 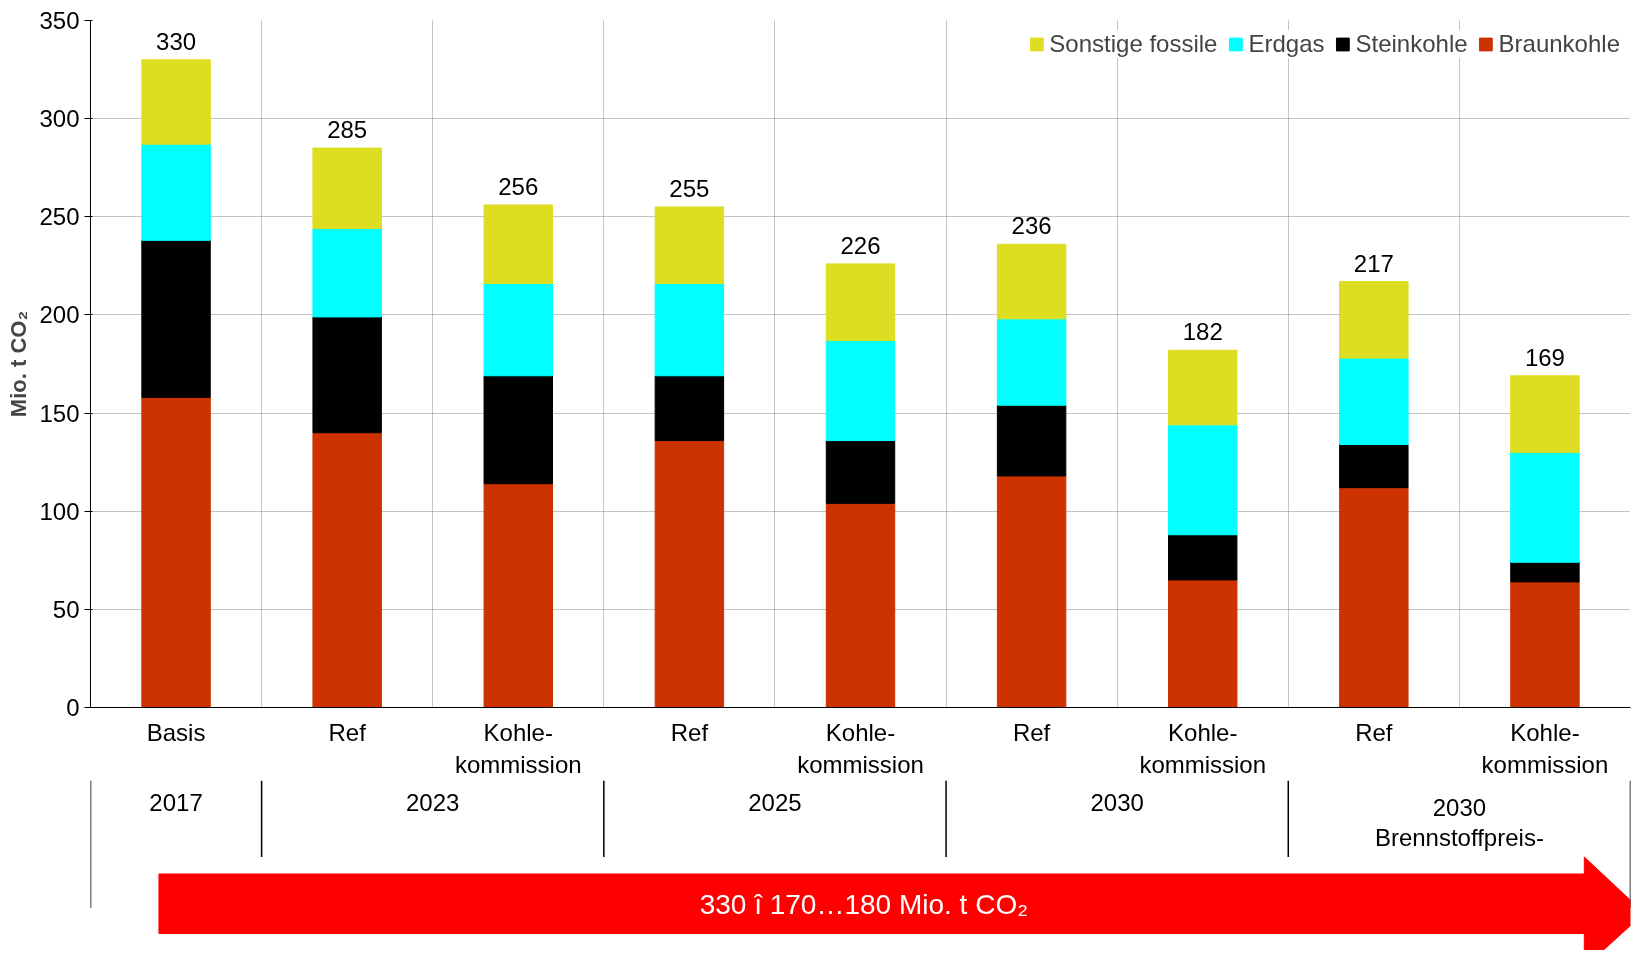 I want to click on text: 2023, so click(x=433, y=803).